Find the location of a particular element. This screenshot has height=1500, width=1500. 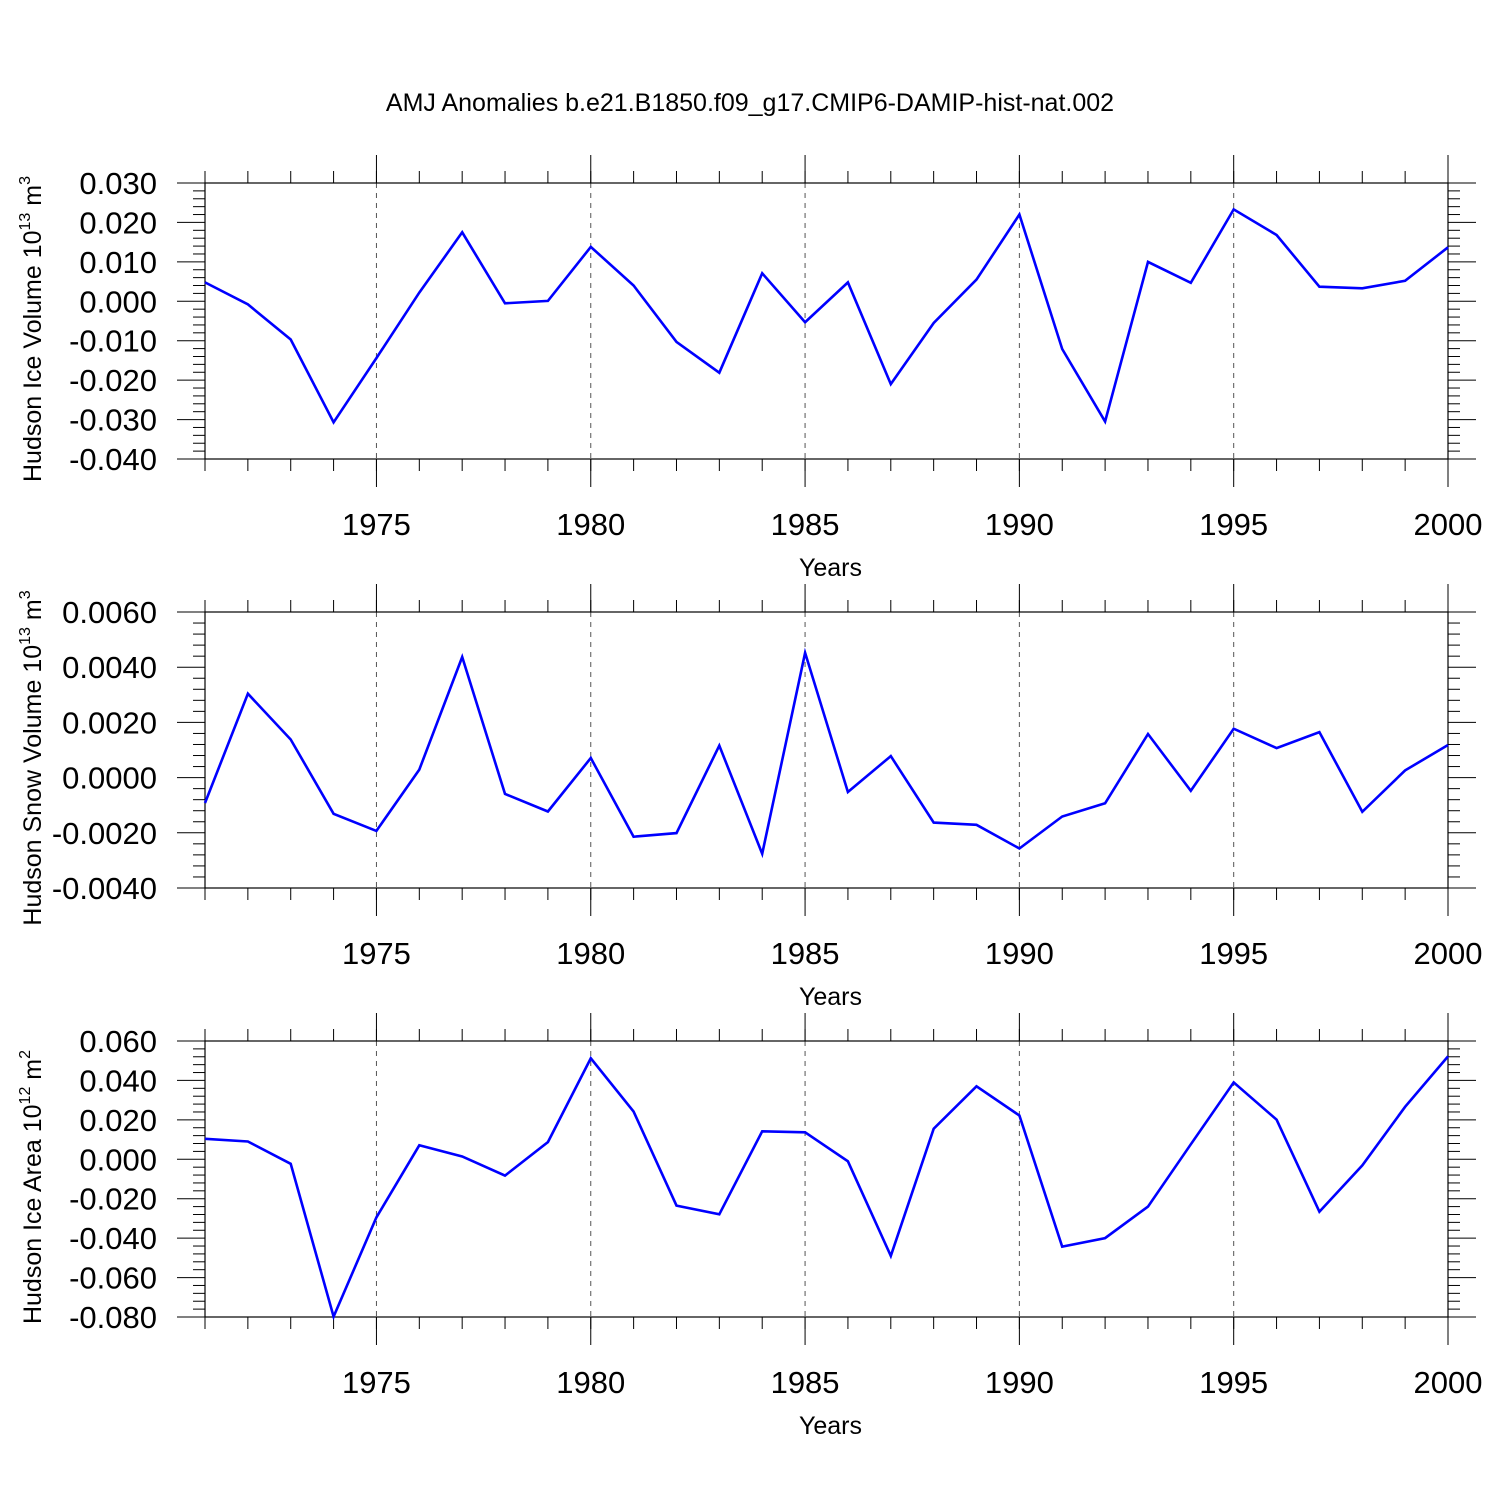

y-tick-label: 0.030 is located at coordinates (118, 183).